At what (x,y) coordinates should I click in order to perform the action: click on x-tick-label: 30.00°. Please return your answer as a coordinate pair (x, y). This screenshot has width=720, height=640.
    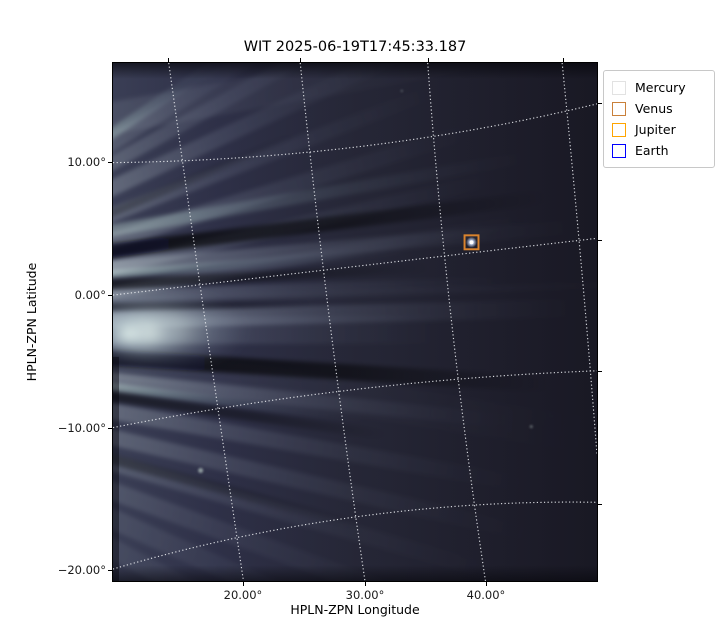
    Looking at the image, I should click on (365, 595).